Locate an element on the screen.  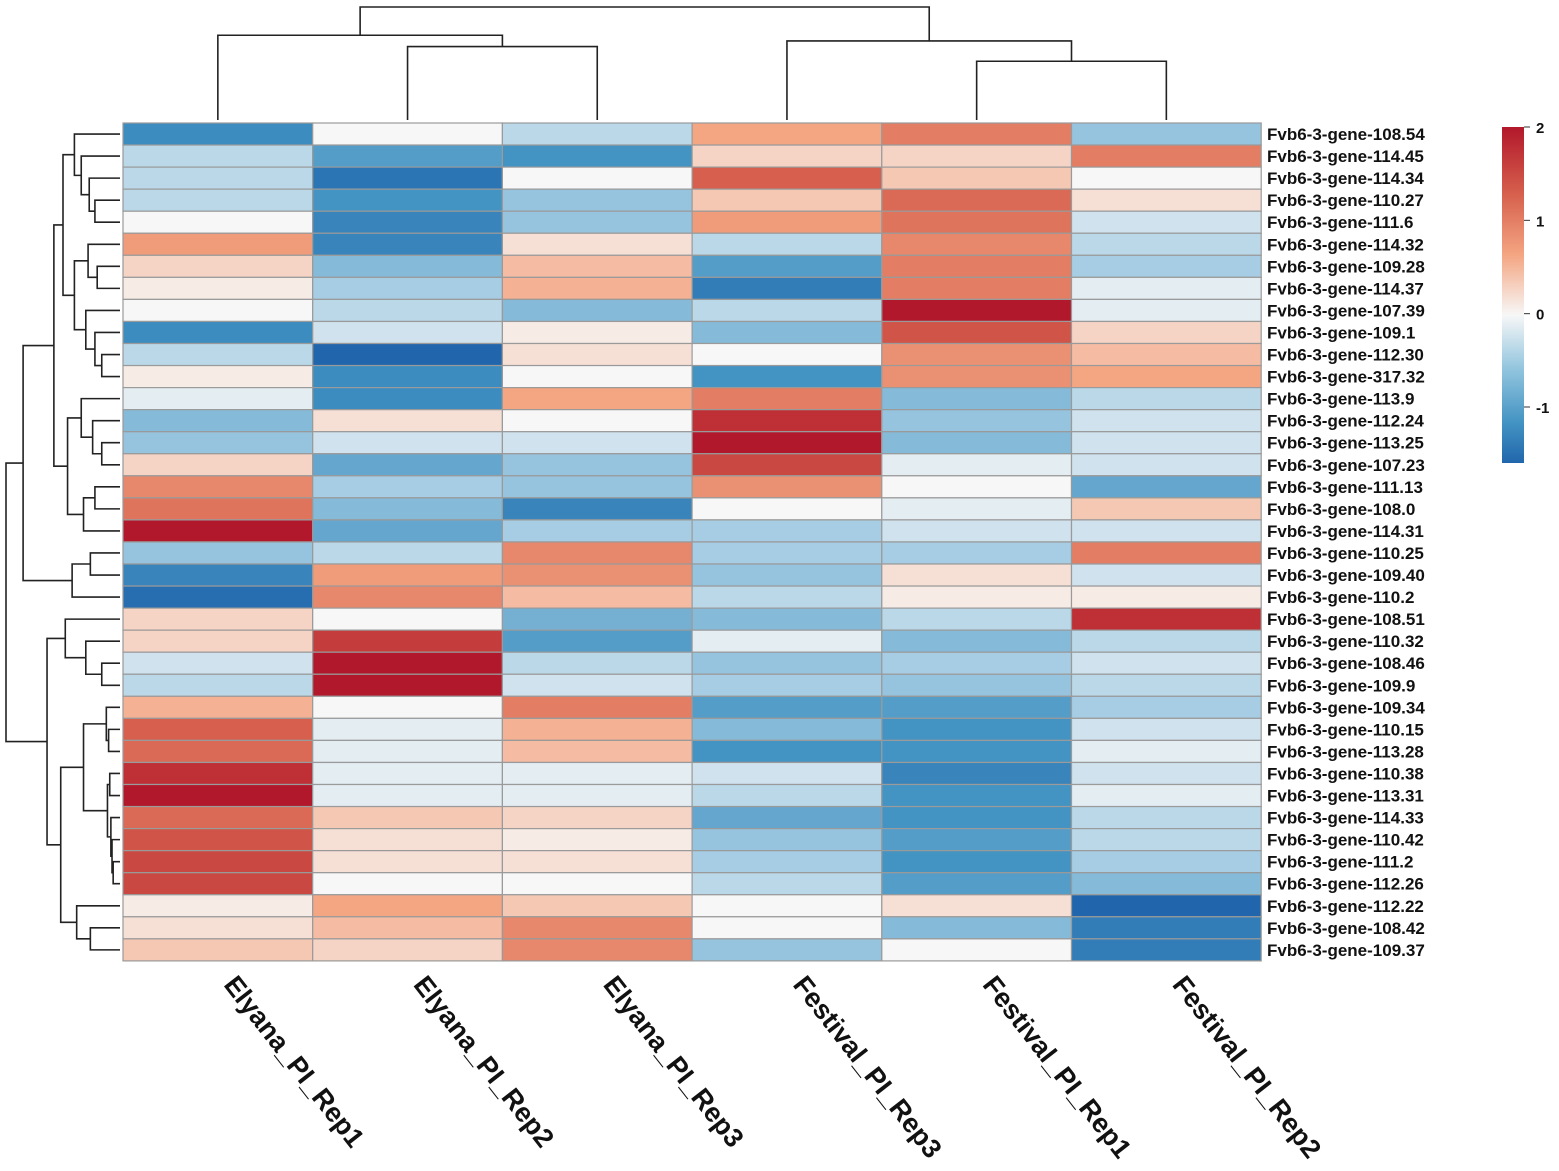
row-label: Fvb6-3-gene-109.34 is located at coordinates (1346, 707).